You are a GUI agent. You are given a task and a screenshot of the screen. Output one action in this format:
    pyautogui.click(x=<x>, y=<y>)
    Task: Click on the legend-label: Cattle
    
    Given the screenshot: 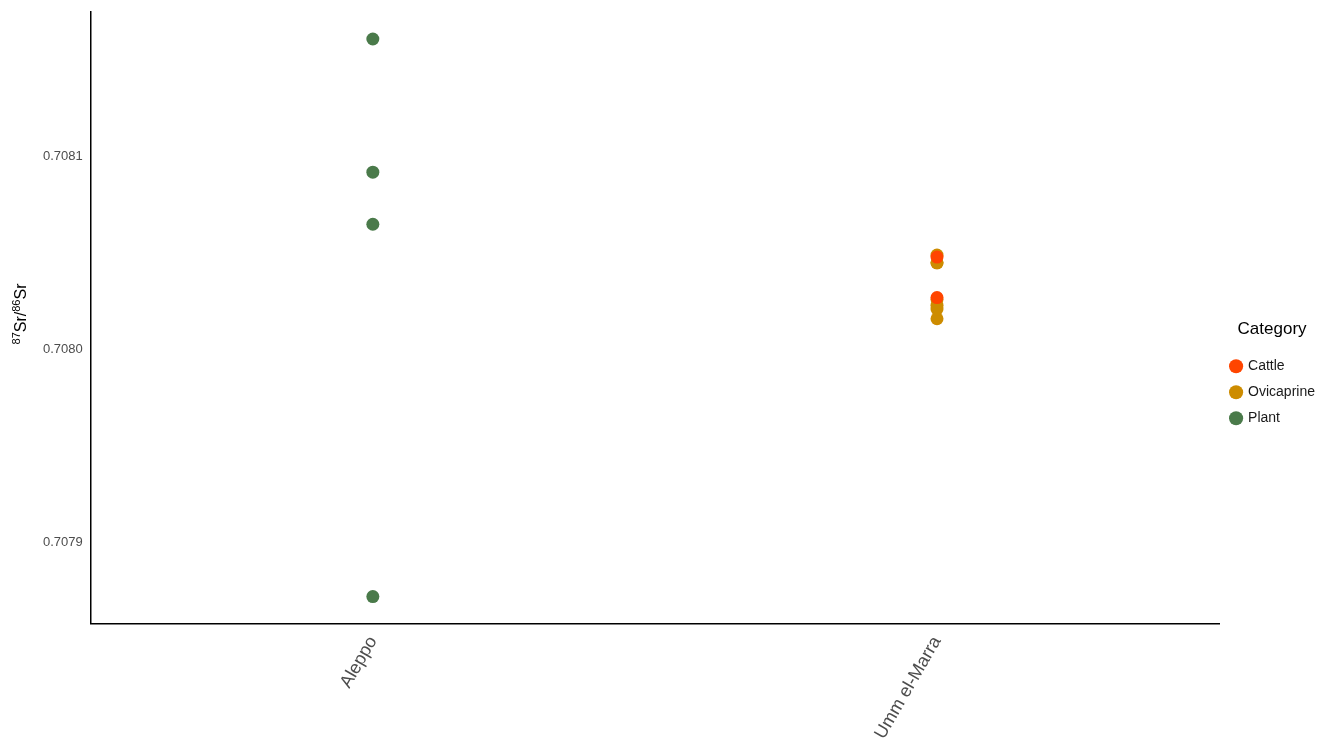 What is the action you would take?
    pyautogui.click(x=1266, y=365)
    